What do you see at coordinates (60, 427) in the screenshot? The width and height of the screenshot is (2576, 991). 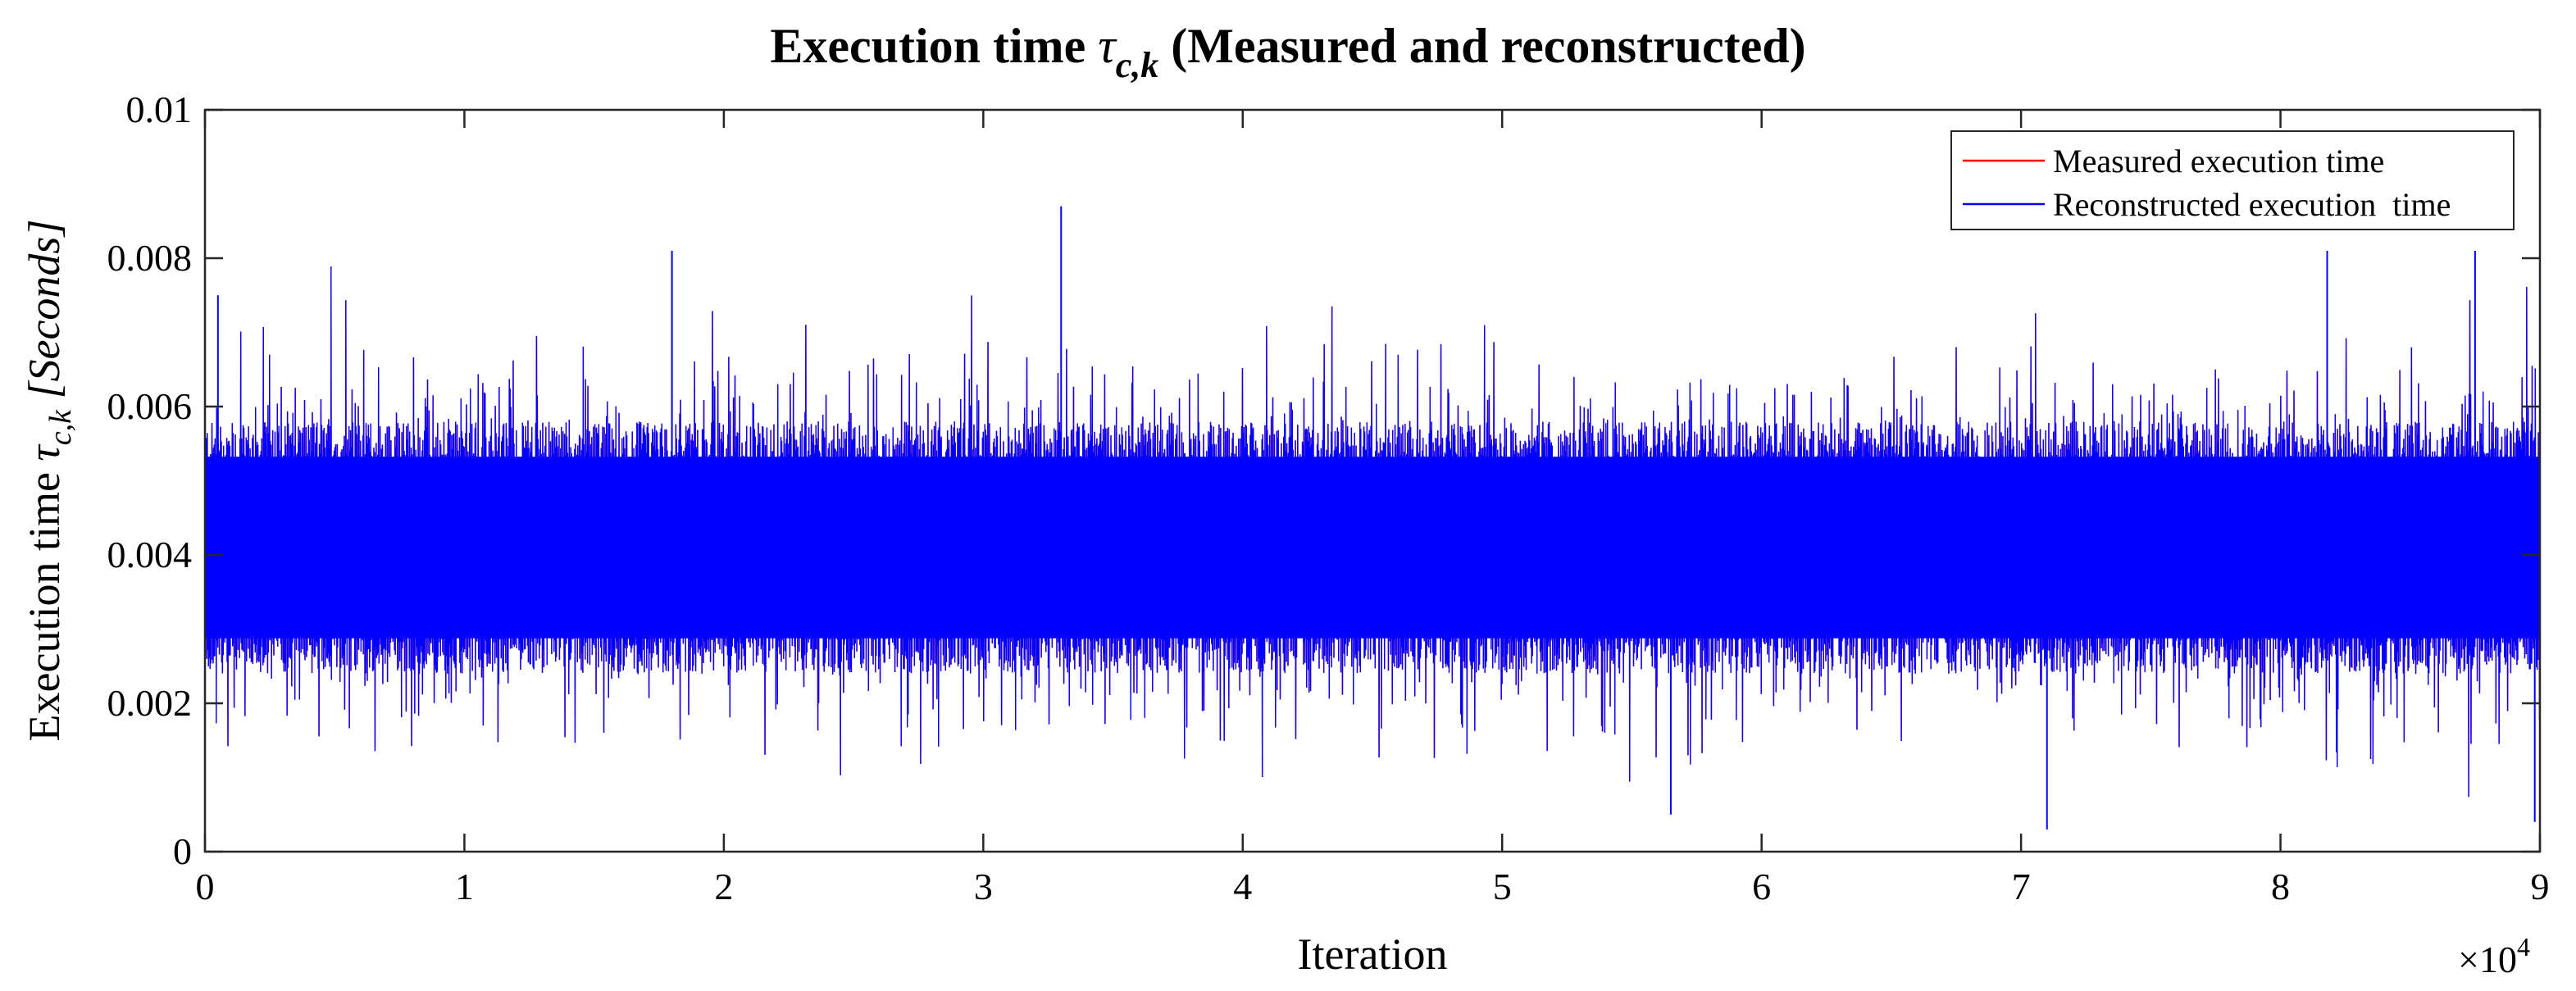 I see `y-axis-label-subscript: c,k` at bounding box center [60, 427].